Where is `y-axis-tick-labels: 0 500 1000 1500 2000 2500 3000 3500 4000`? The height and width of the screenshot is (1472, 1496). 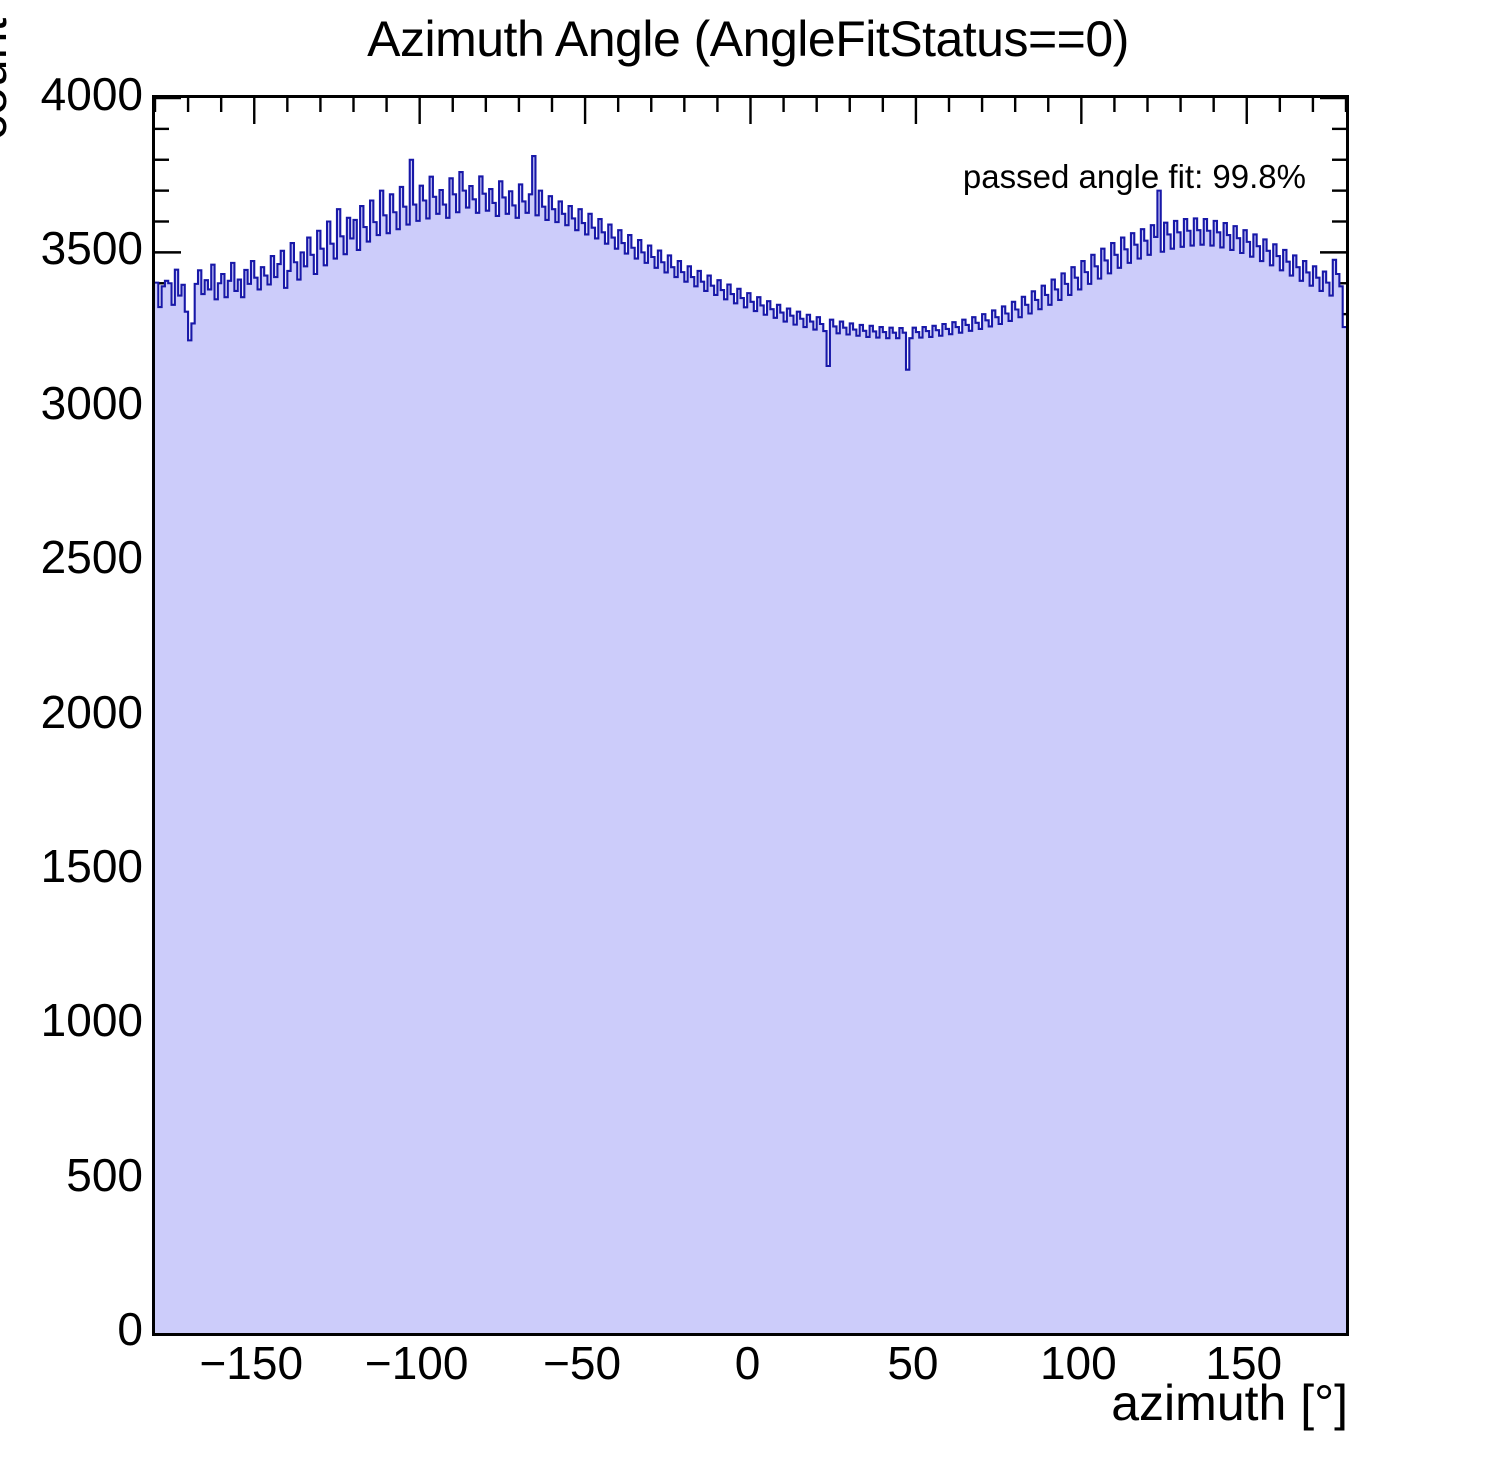 y-axis-tick-labels: 0 500 1000 1500 2000 2500 3000 3500 4000 is located at coordinates (71, 736).